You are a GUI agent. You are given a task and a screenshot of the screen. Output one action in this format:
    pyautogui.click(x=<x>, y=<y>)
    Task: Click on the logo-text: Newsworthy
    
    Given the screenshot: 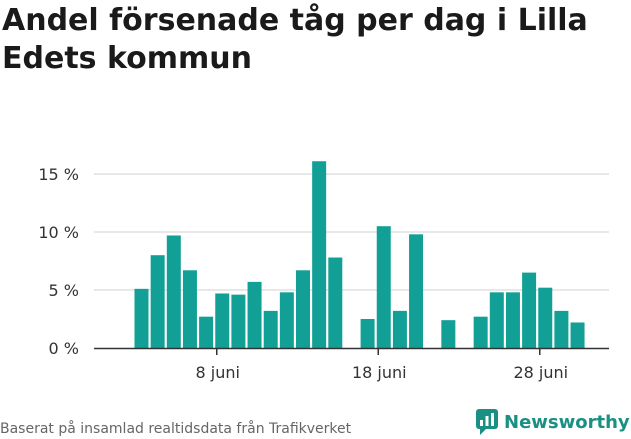 What is the action you would take?
    pyautogui.click(x=567, y=422)
    